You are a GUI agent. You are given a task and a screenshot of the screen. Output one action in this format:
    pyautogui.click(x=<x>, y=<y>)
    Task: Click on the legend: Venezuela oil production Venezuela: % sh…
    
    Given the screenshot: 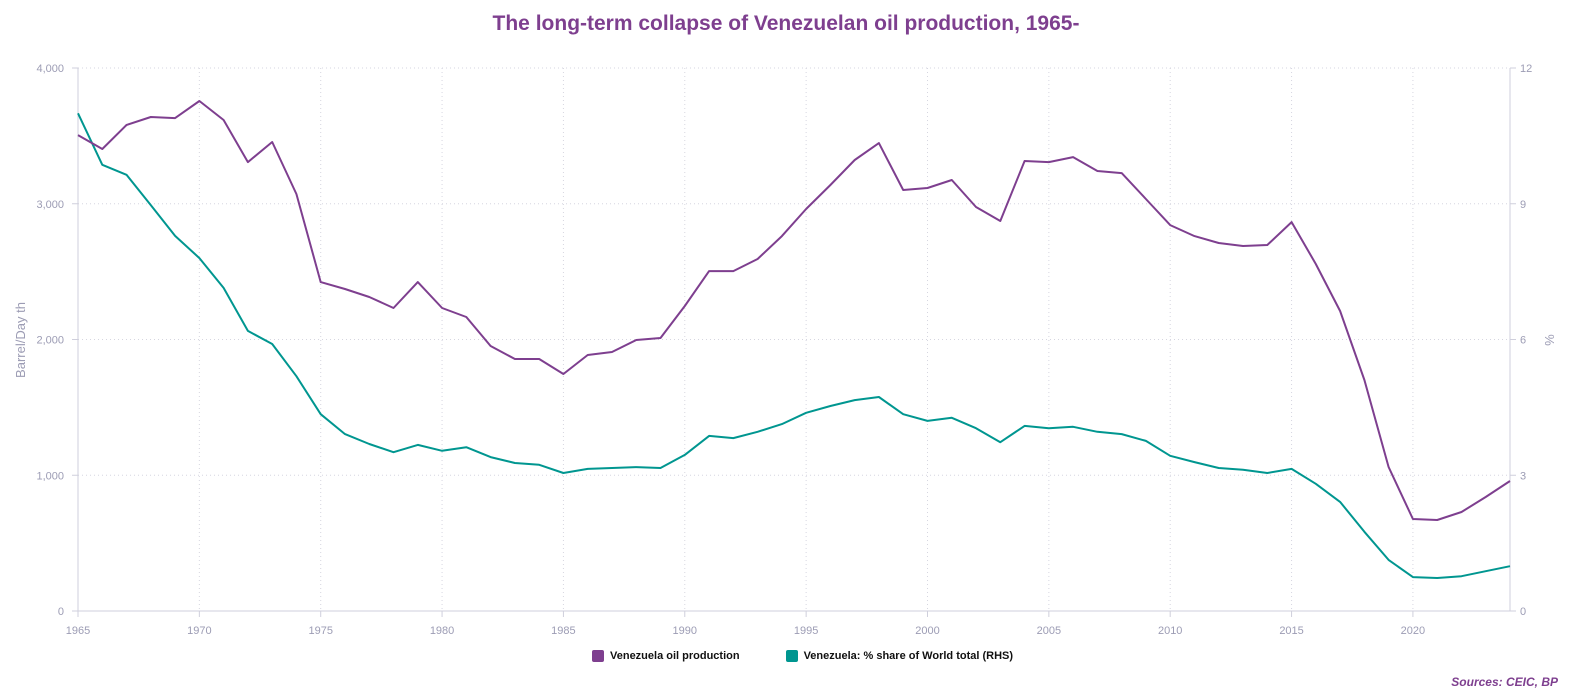 What is the action you would take?
    pyautogui.click(x=802, y=656)
    